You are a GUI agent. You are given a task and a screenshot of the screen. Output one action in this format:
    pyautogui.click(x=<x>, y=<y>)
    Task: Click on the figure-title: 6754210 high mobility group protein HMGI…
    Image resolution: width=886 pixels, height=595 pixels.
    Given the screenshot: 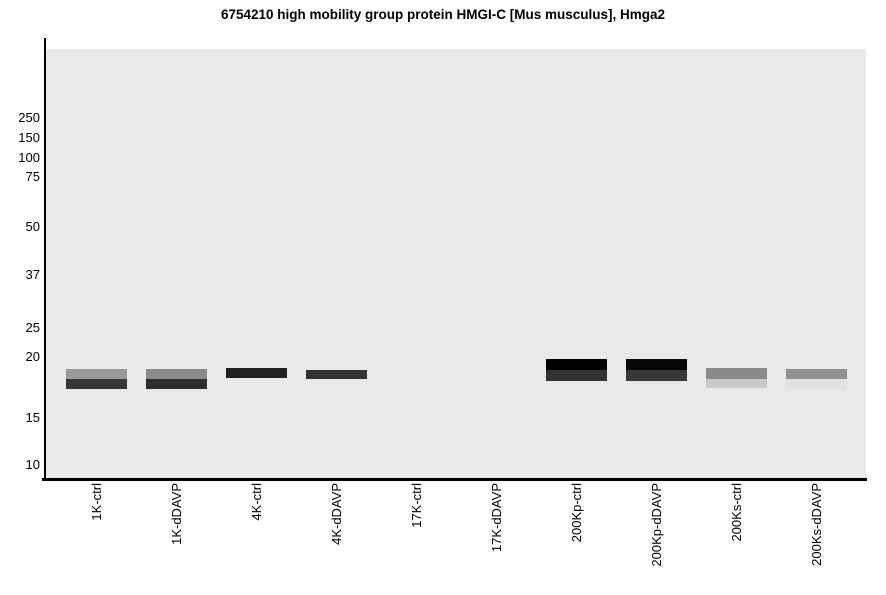 What is the action you would take?
    pyautogui.click(x=443, y=14)
    